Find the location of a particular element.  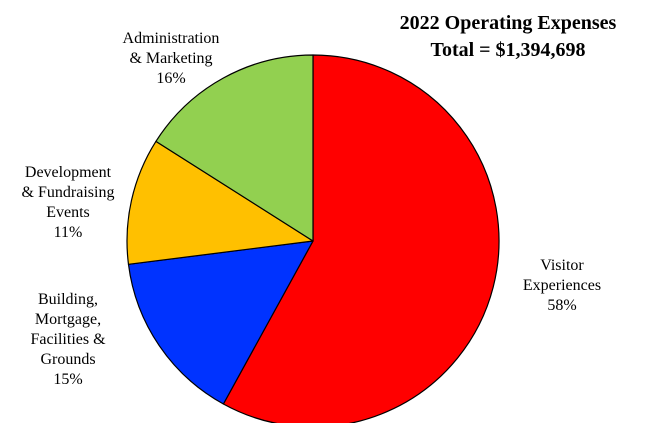

slice-name-label: Development is located at coordinates (68, 172).